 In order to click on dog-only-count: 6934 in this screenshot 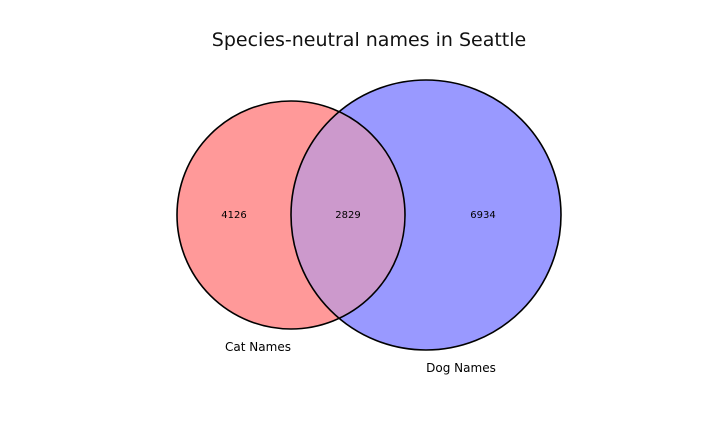, I will do `click(482, 215)`.